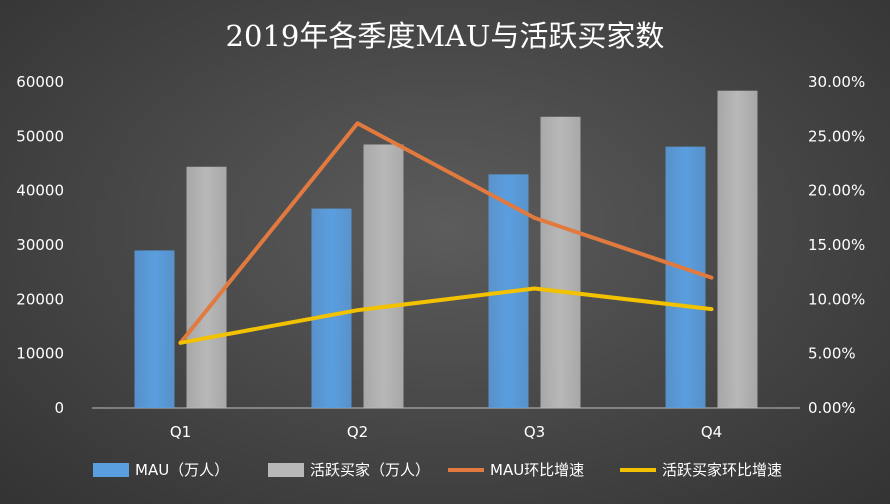  I want to click on left-tick-label: 40000, so click(40, 191).